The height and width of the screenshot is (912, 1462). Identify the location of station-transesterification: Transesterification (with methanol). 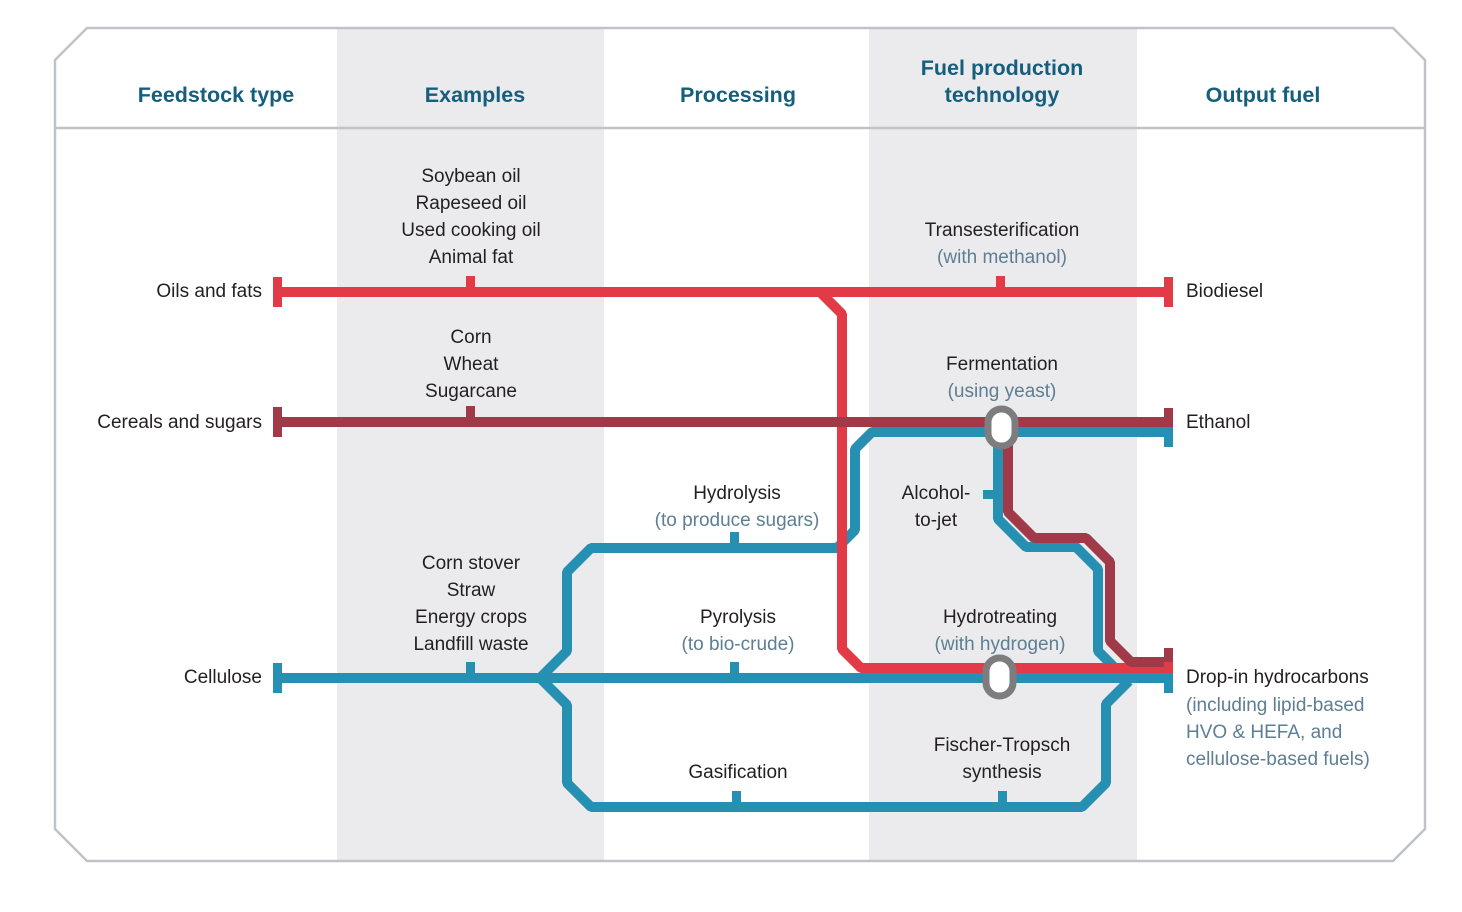
(1002, 244).